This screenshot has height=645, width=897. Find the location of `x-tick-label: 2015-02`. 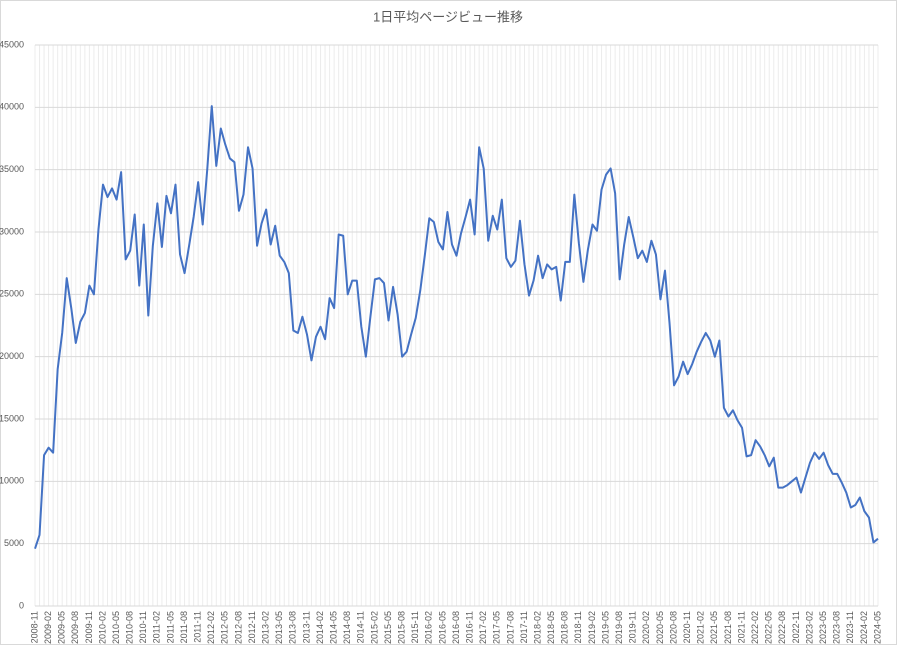

x-tick-label: 2015-02 is located at coordinates (374, 627).